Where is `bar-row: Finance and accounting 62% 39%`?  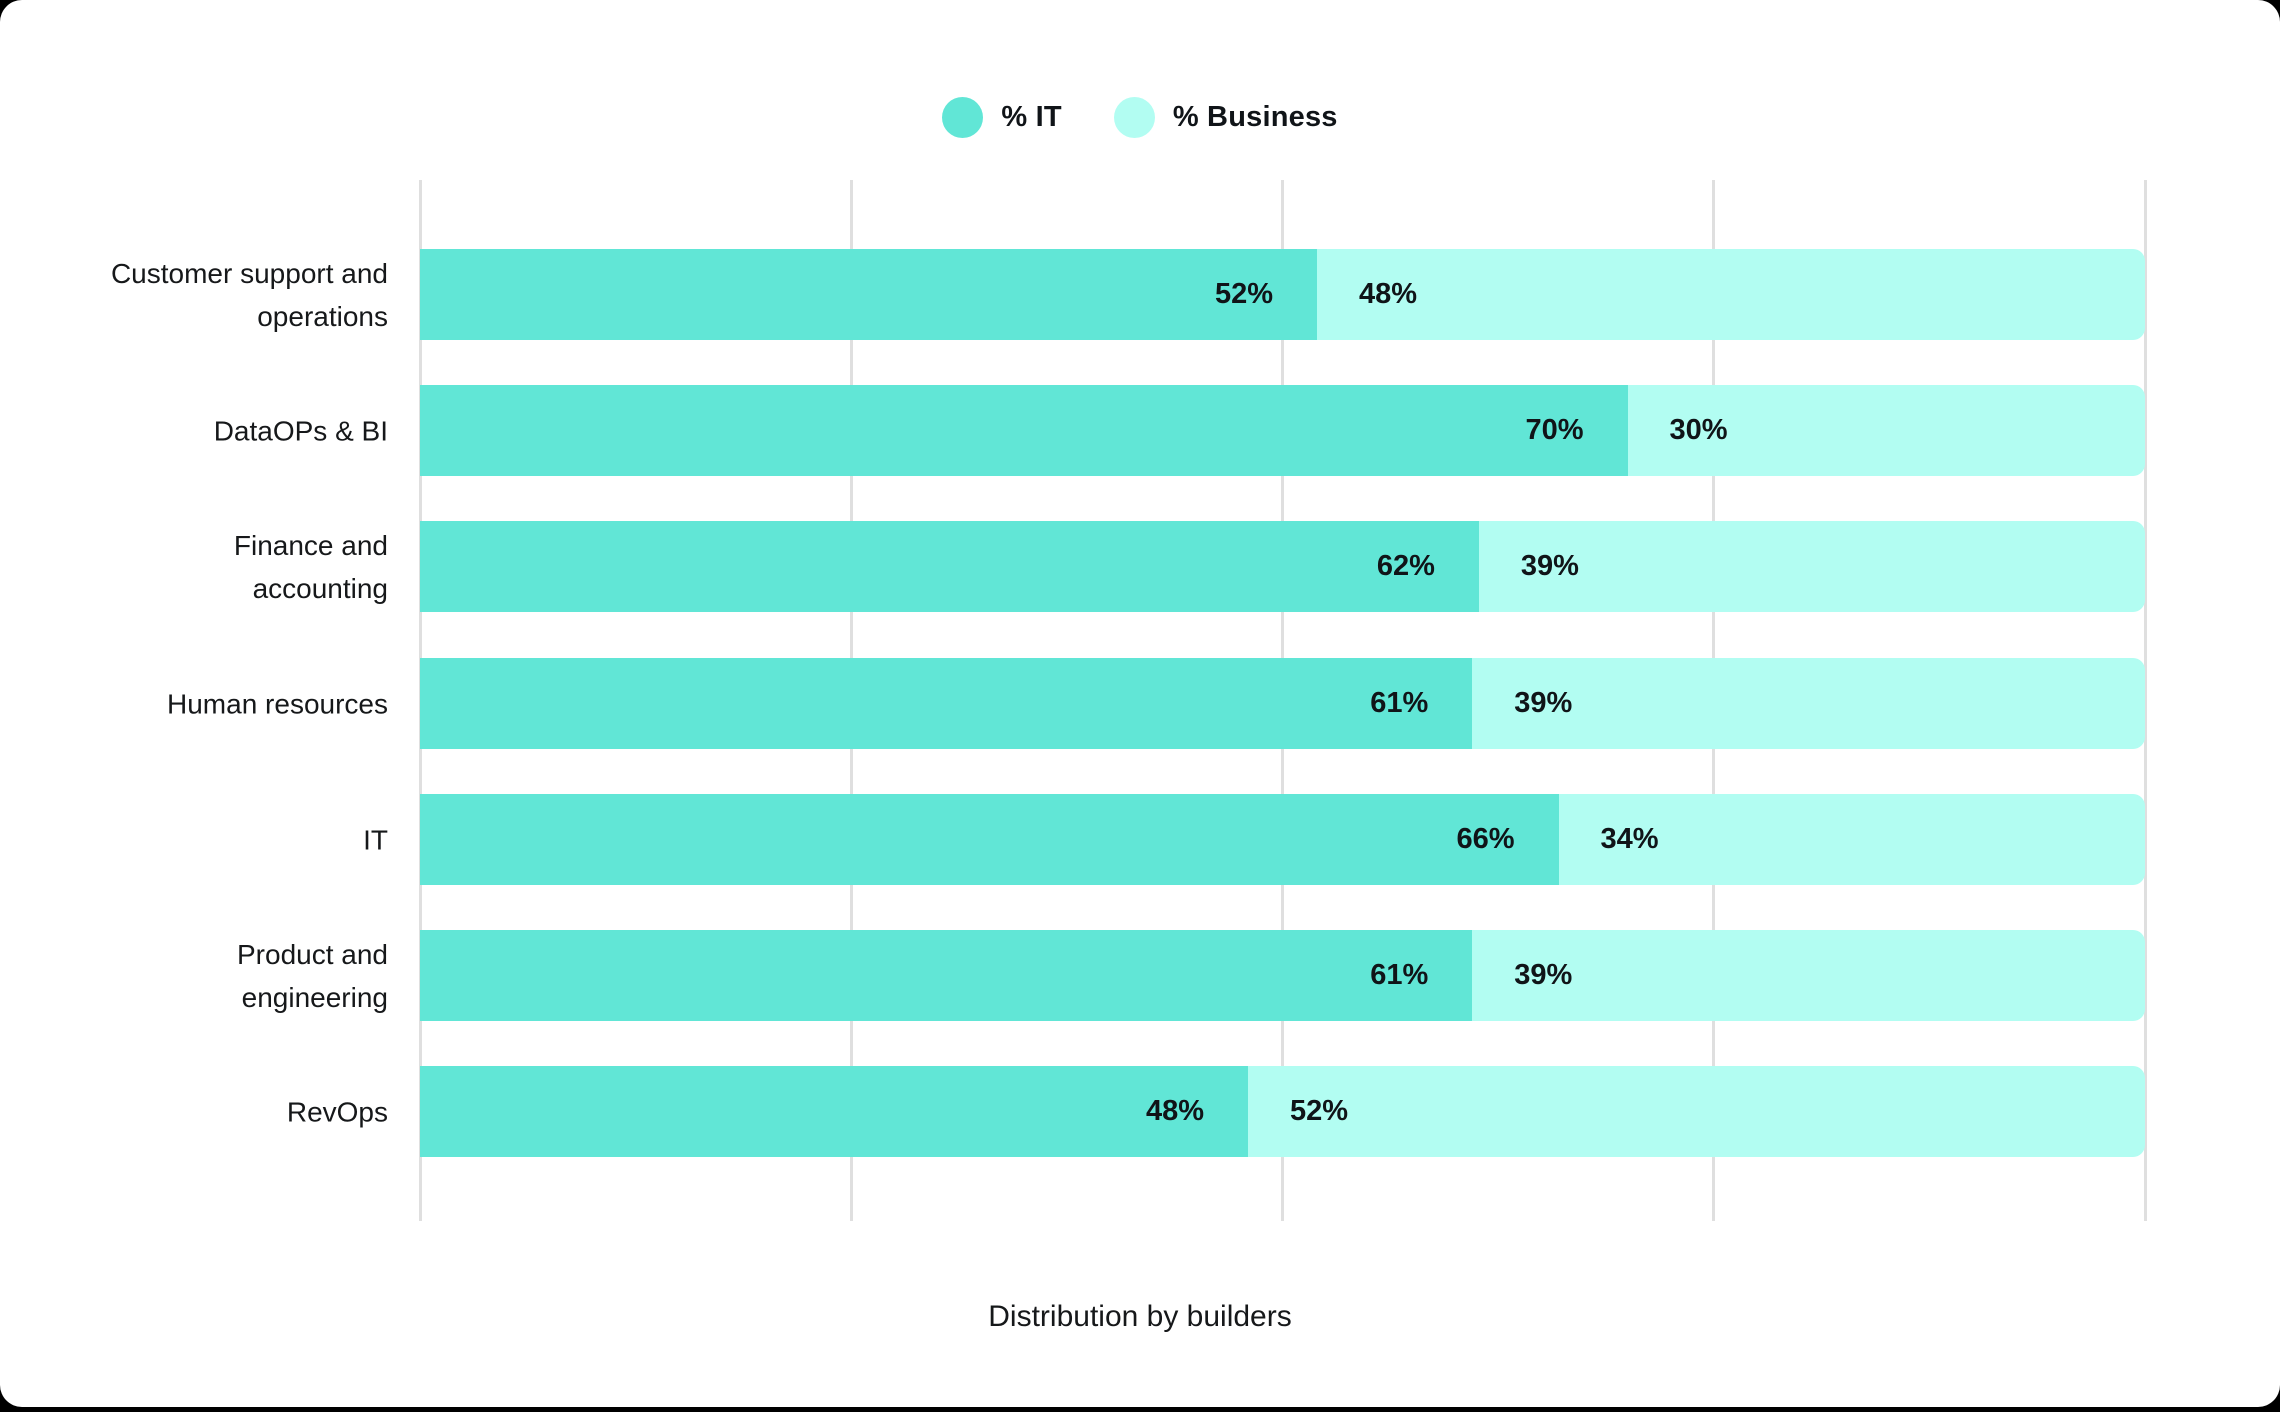 bar-row: Finance and accounting 62% 39% is located at coordinates (1140, 566).